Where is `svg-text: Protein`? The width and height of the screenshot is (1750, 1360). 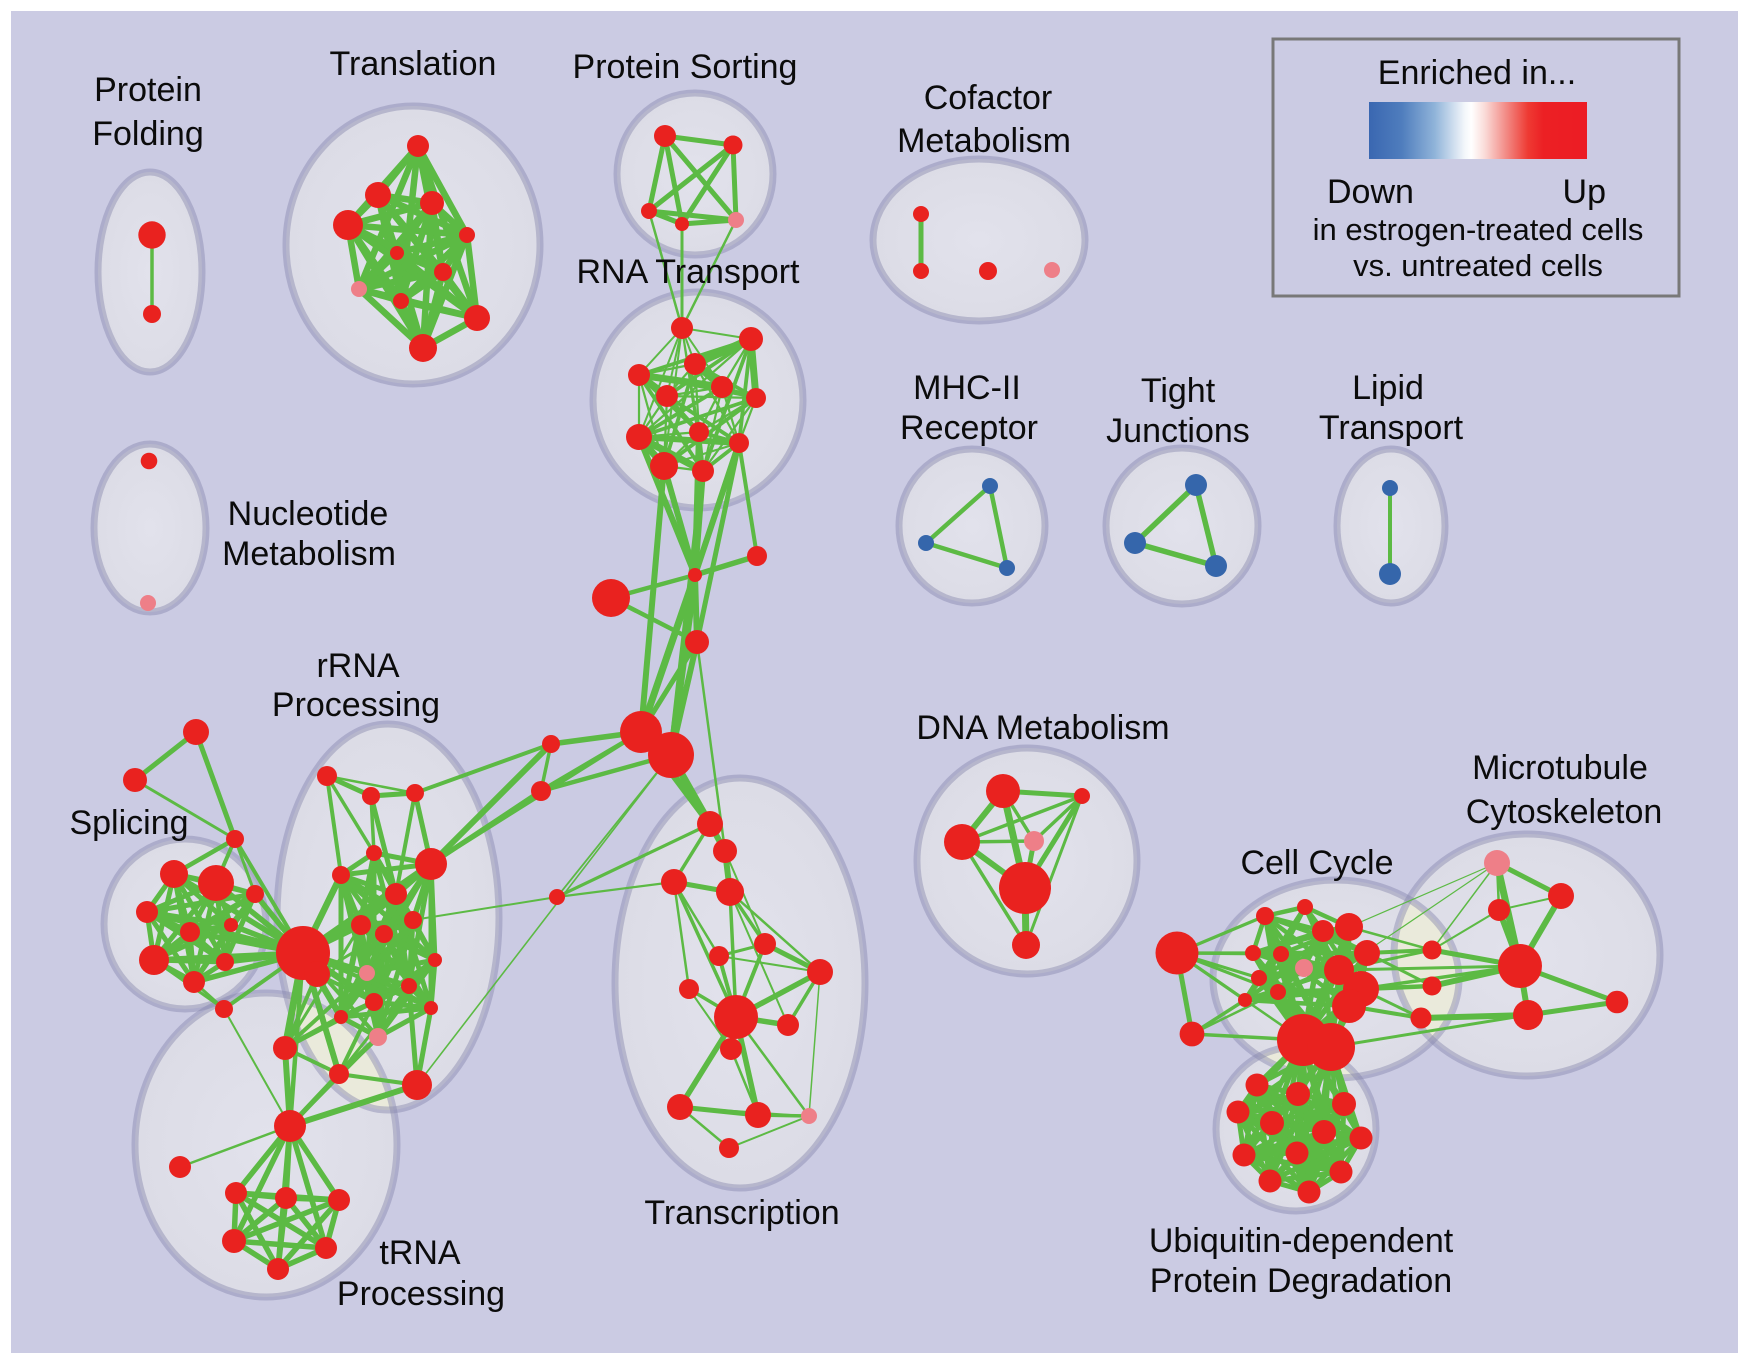
svg-text: Protein is located at coordinates (148, 90).